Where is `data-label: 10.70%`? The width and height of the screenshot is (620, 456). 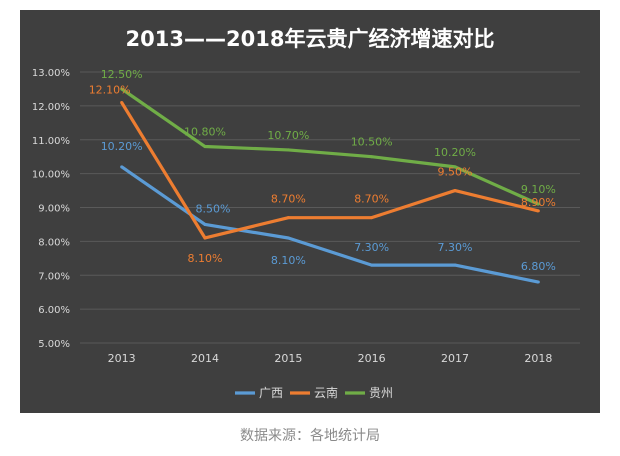
data-label: 10.70% is located at coordinates (288, 135).